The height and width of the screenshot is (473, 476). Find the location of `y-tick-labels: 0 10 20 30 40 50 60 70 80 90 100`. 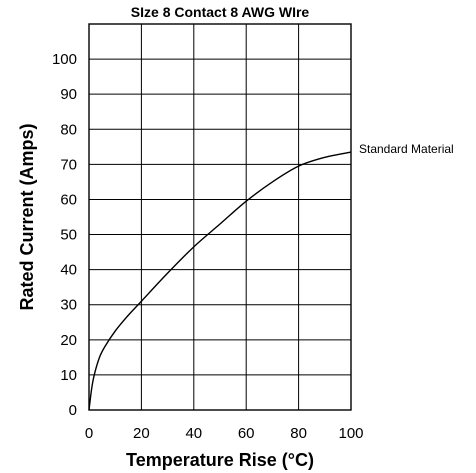

y-tick-labels: 0 10 20 30 40 50 60 70 80 90 100 is located at coordinates (64, 235).